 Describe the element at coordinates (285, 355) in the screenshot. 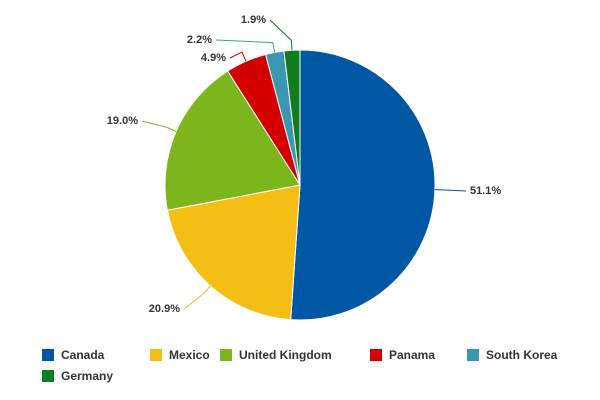

I see `legend-label: United Kingdom` at that location.